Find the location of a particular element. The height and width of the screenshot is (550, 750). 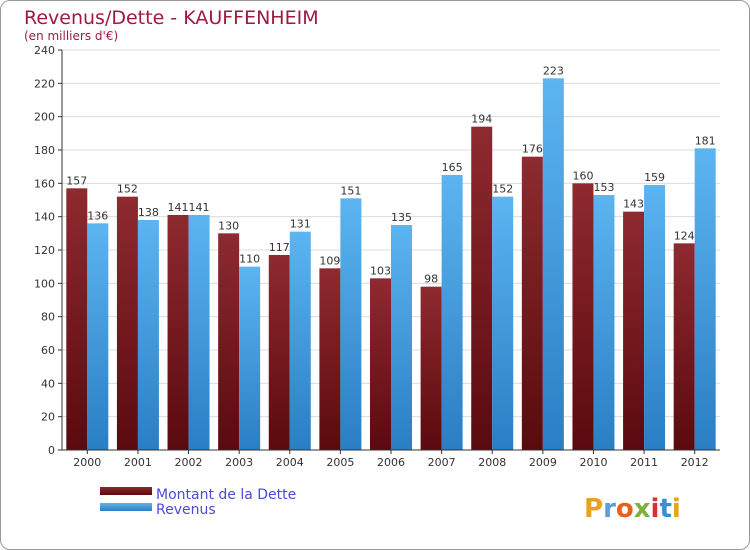

data-label-dette-2006: 103 is located at coordinates (380, 270).